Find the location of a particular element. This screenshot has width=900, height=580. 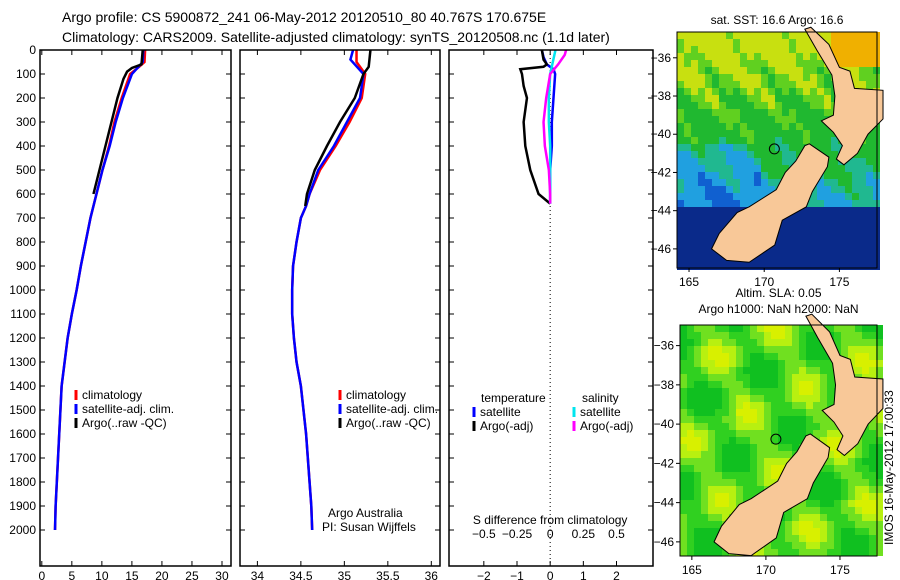

legend-label: Argo(..raw -QC) is located at coordinates (124, 423).